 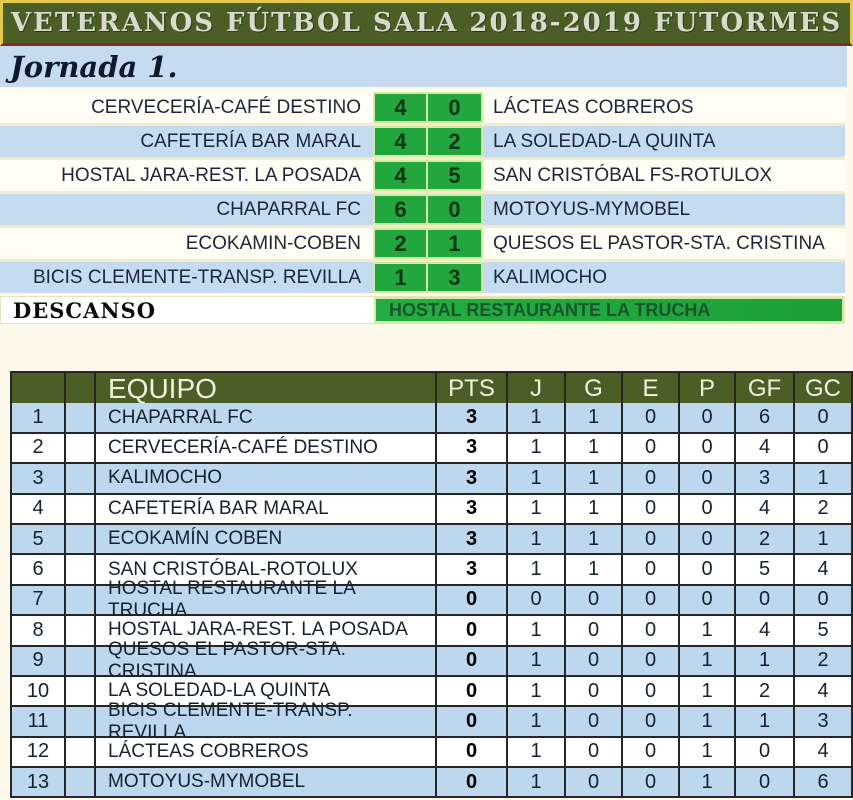 What do you see at coordinates (196, 277) in the screenshot?
I see `home-team-name: BICIS CLEMENTE-TRANSP. REVILLA` at bounding box center [196, 277].